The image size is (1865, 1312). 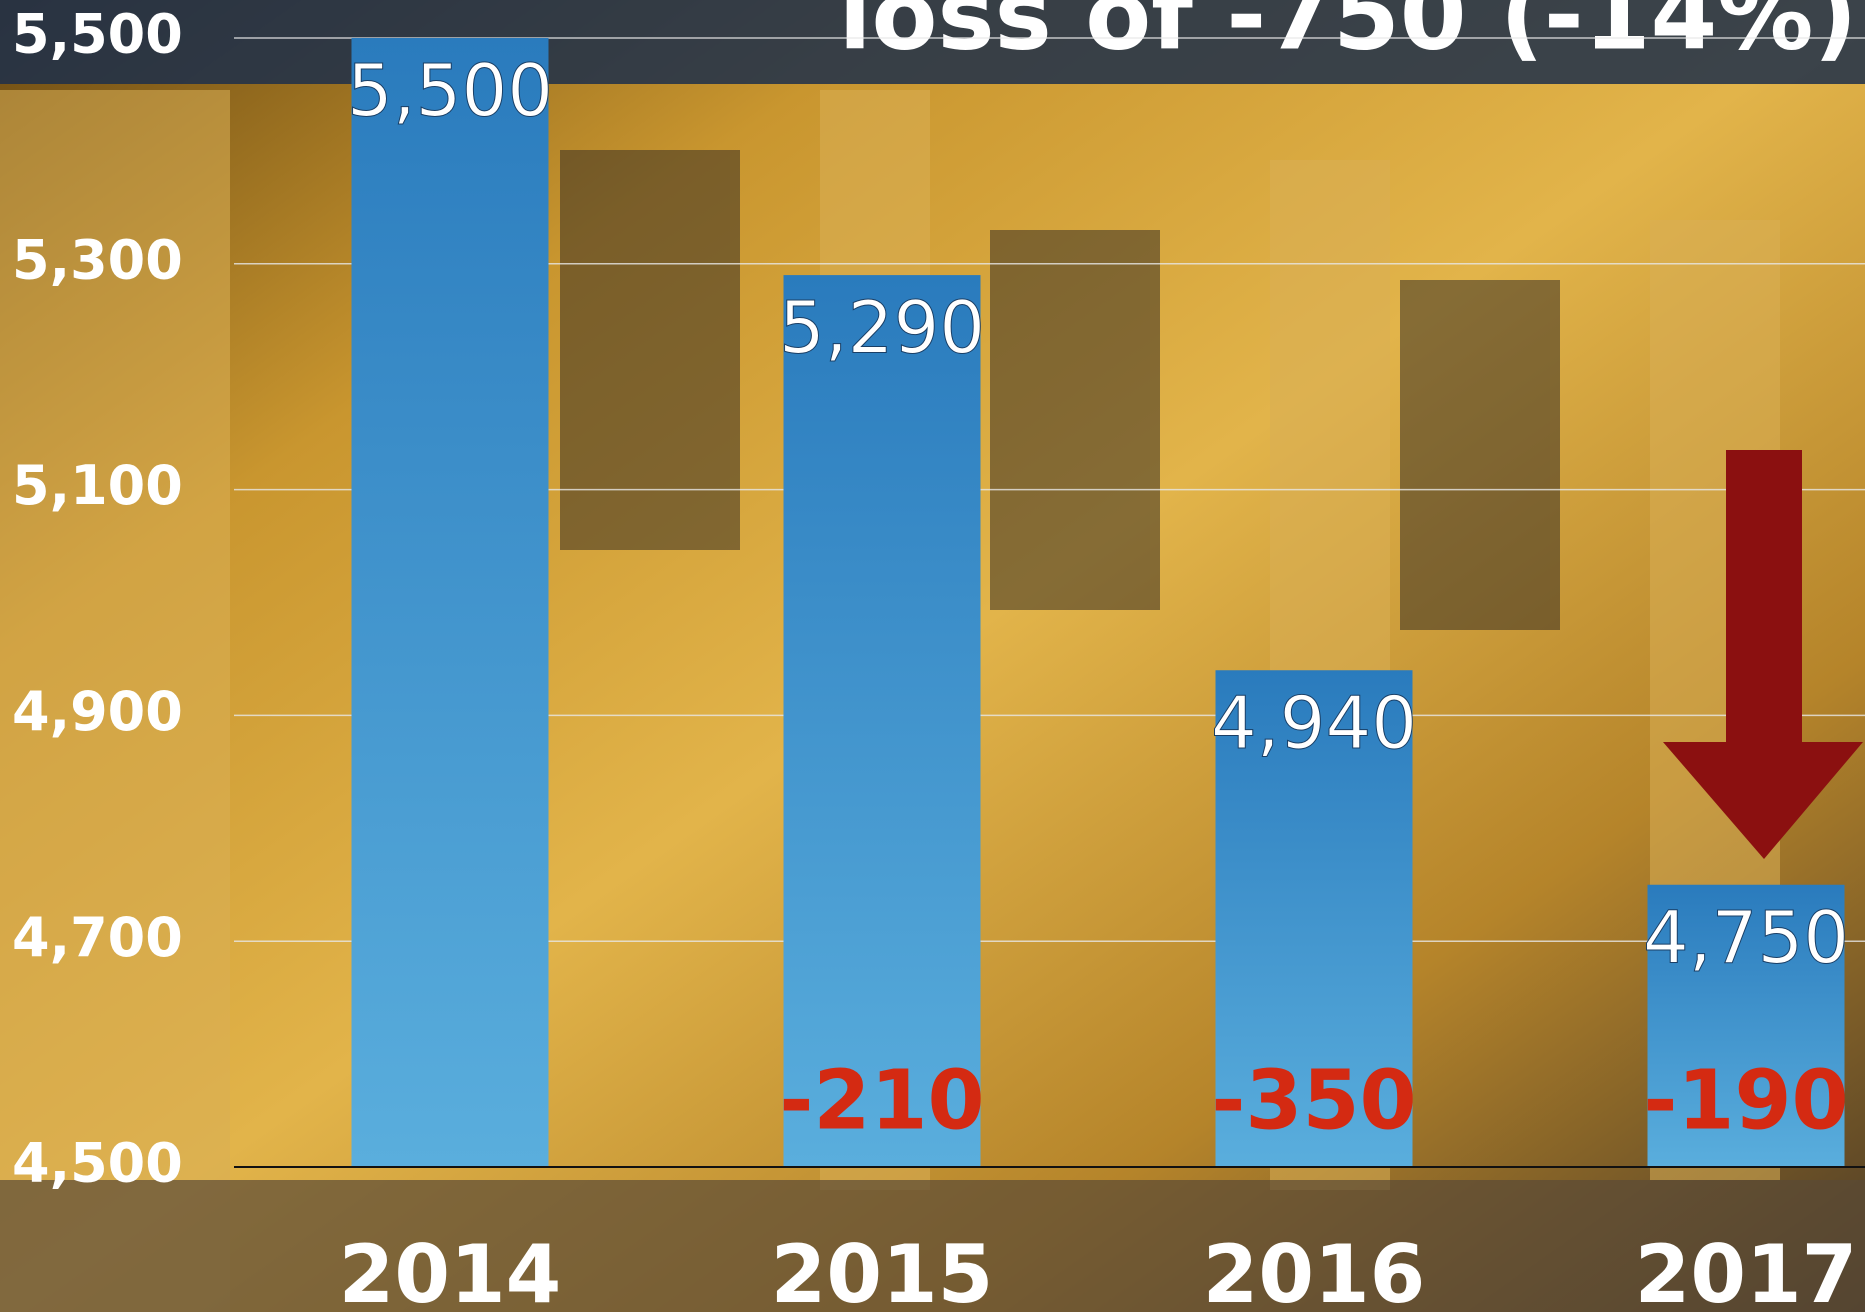 What do you see at coordinates (1746, 937) in the screenshot?
I see `value-label: 4,750` at bounding box center [1746, 937].